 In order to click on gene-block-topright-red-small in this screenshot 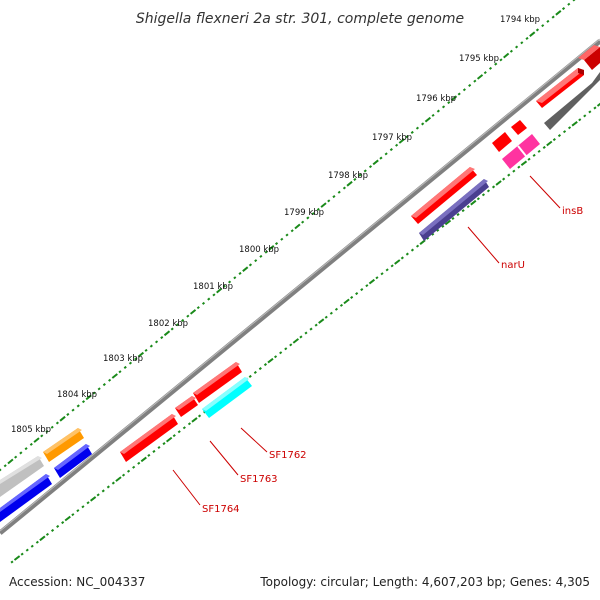, I will do `click(519, 127)`.